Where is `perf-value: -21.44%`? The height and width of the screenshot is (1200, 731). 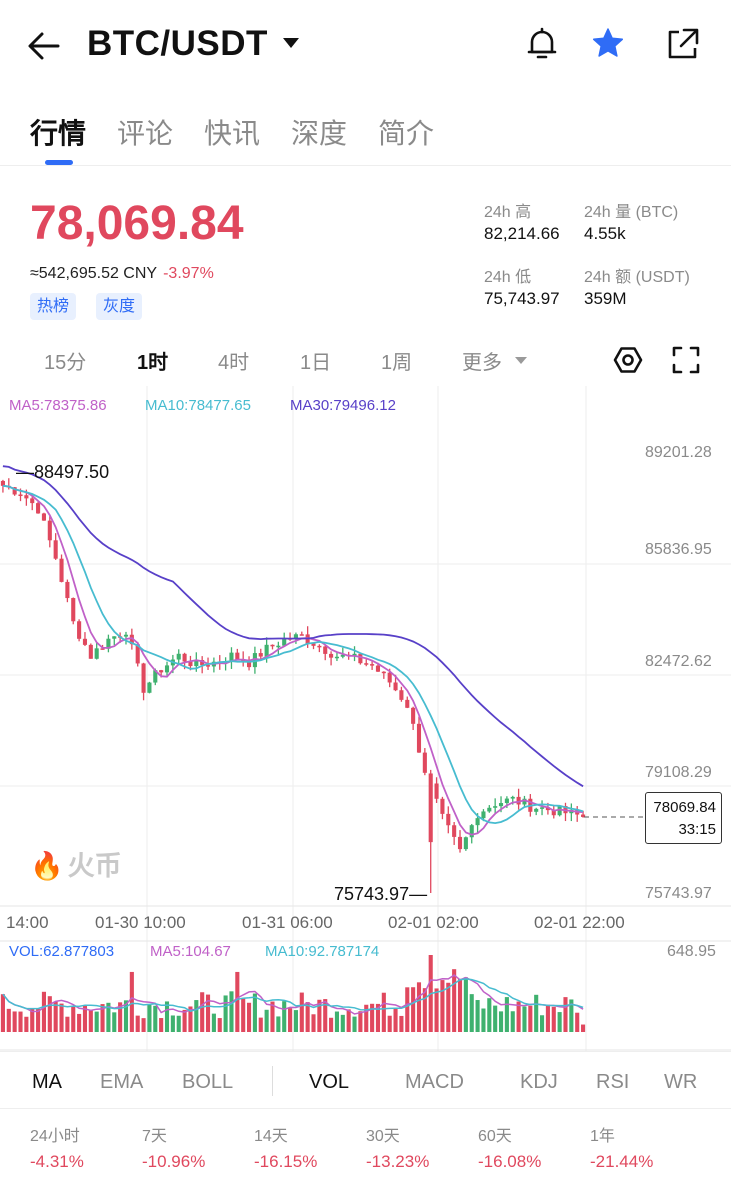 perf-value: -21.44% is located at coordinates (622, 1161).